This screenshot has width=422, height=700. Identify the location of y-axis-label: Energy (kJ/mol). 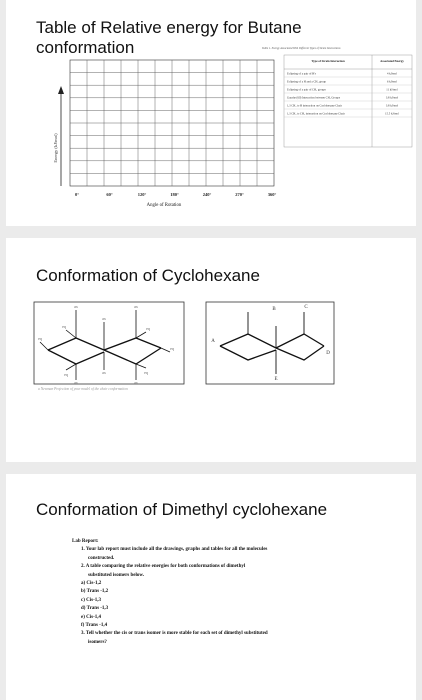
(55, 148).